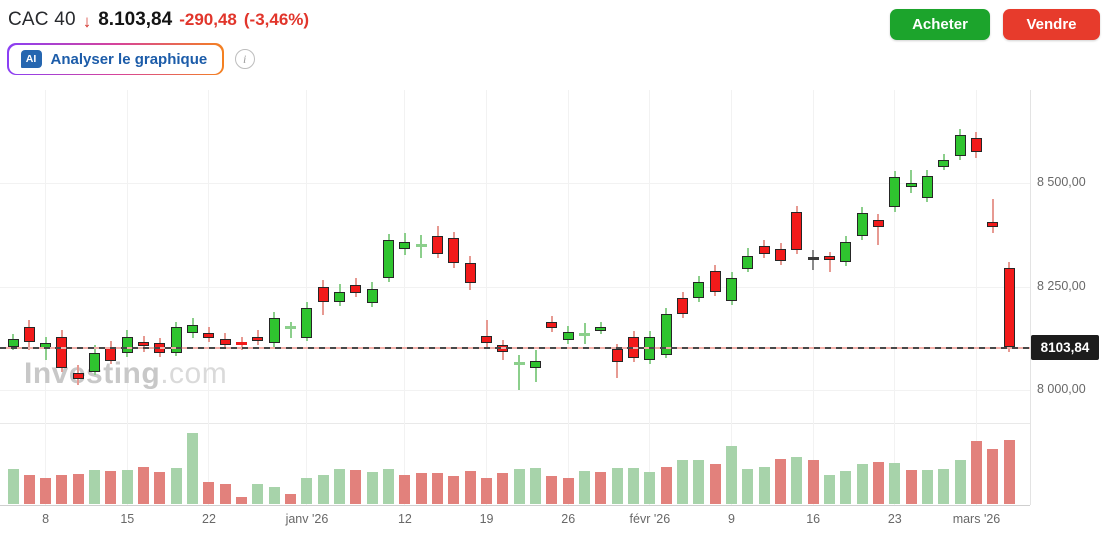 The width and height of the screenshot is (1112, 545). What do you see at coordinates (244, 59) in the screenshot?
I see `info-icon: i` at bounding box center [244, 59].